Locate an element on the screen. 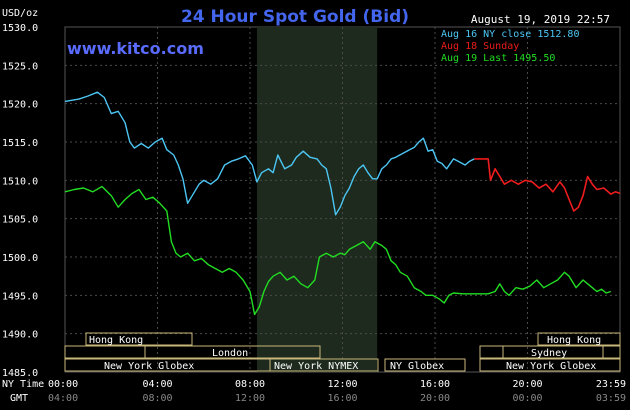 This screenshot has width=630, height=410. session-bar-hong-kong is located at coordinates (139, 339).